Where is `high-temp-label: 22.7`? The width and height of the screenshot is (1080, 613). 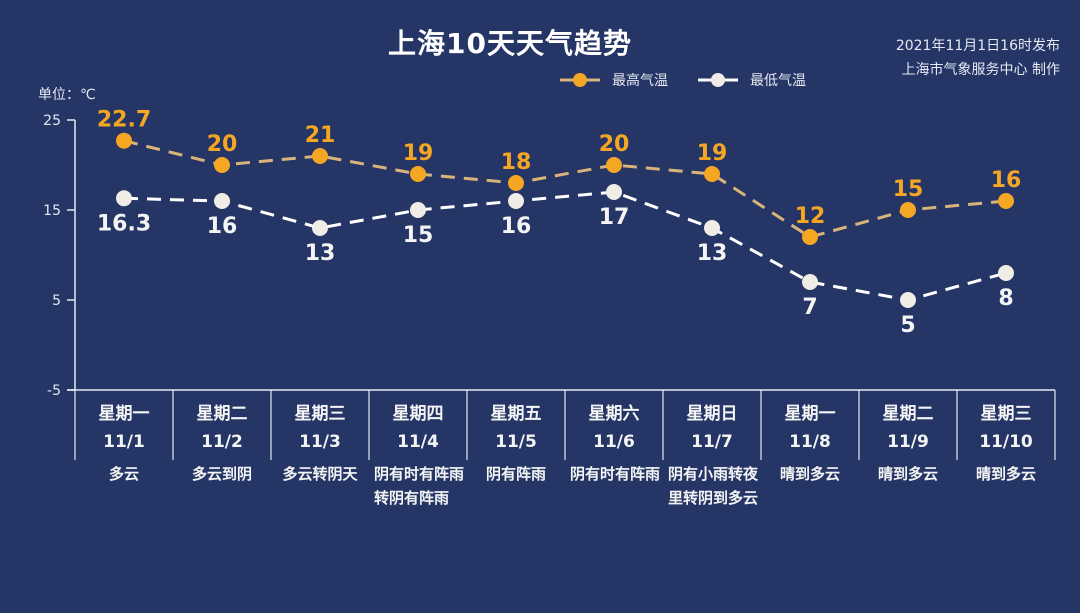 high-temp-label: 22.7 is located at coordinates (124, 120).